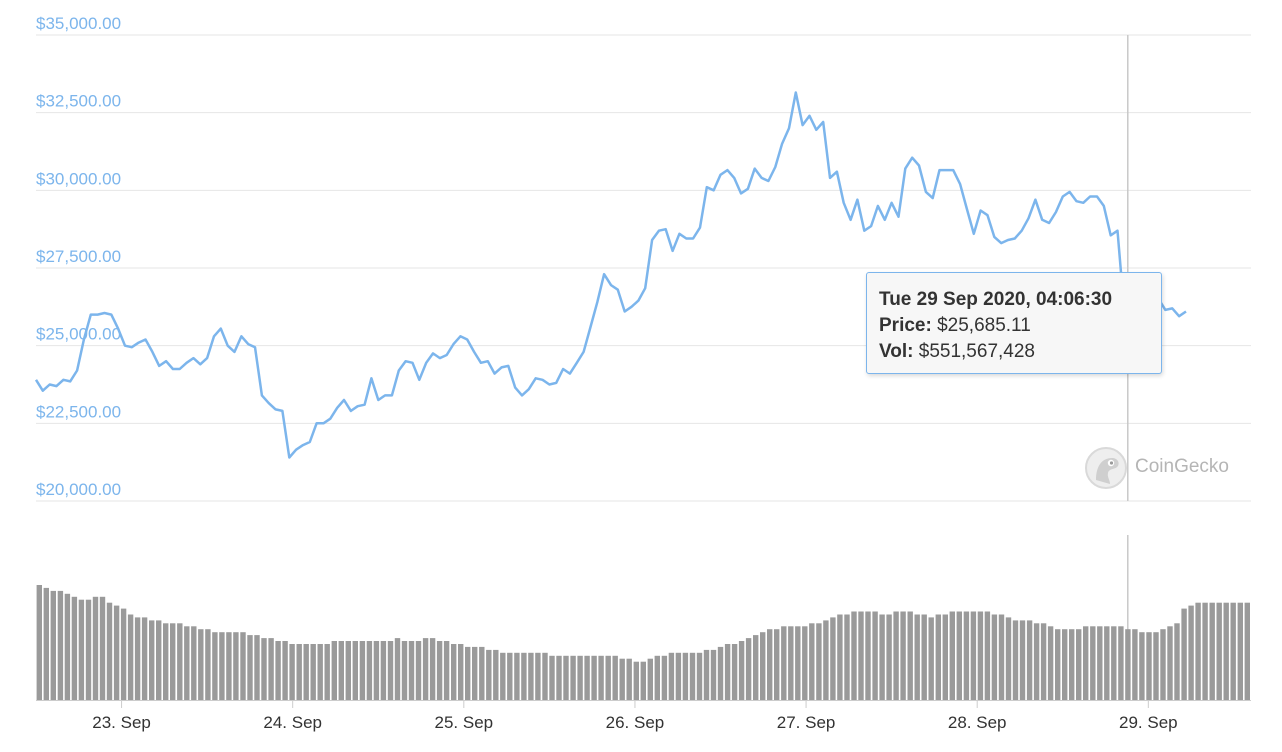 The height and width of the screenshot is (752, 1282). What do you see at coordinates (996, 299) in the screenshot?
I see `tooltip-date: Tue 29 Sep 2020, 04:06:30` at bounding box center [996, 299].